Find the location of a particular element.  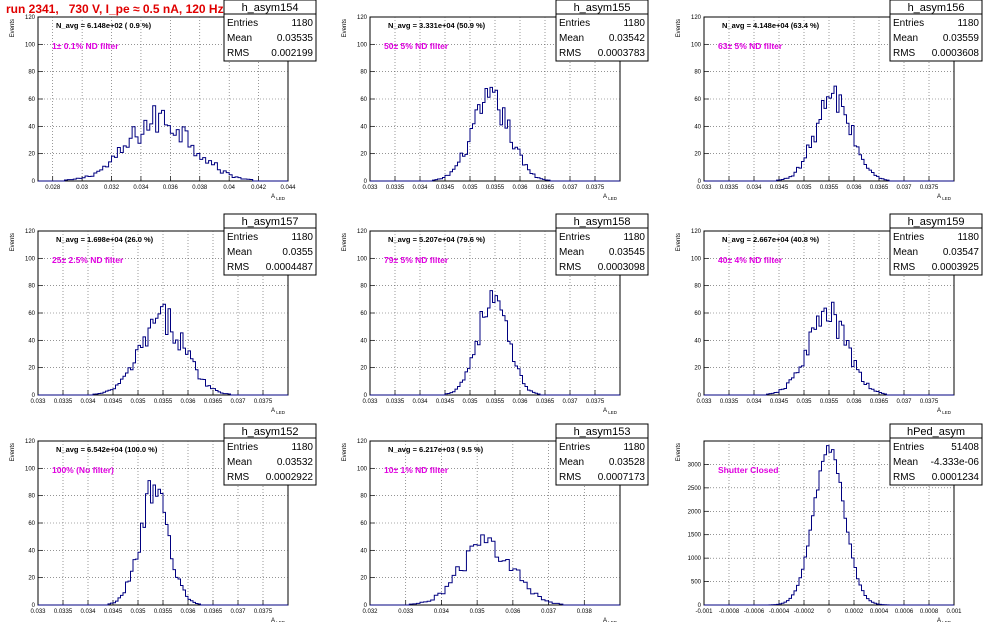

x-tick-label: -0.0004 is located at coordinates (779, 612).